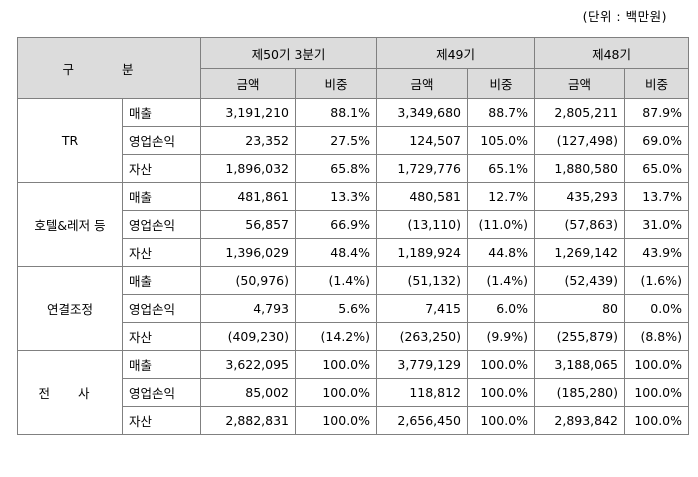 The height and width of the screenshot is (477, 698). I want to click on amount-cell: 1,729,776, so click(422, 168).